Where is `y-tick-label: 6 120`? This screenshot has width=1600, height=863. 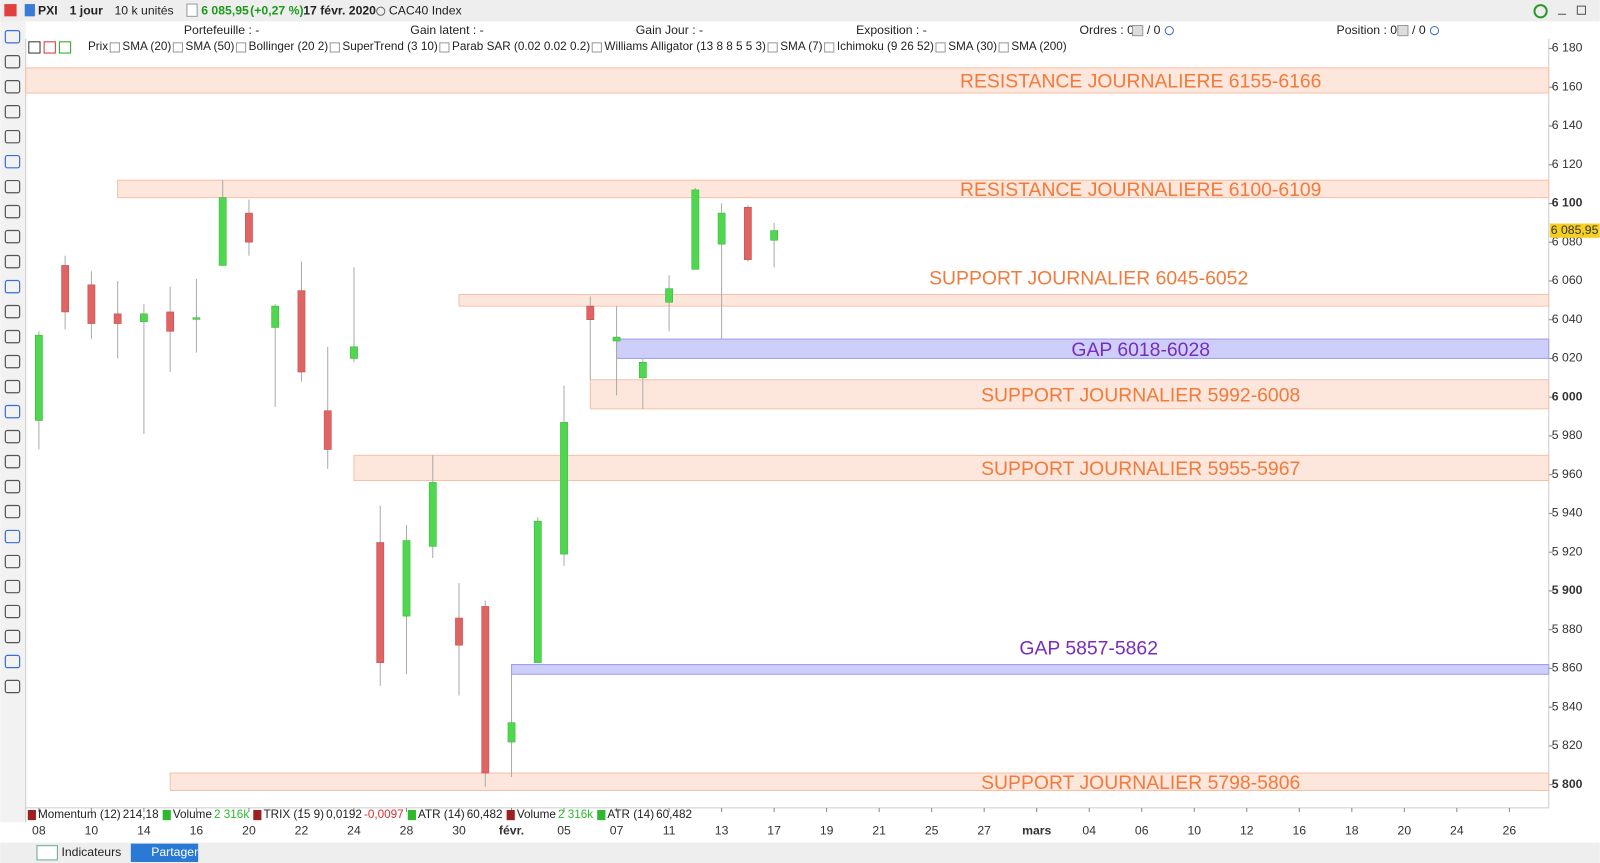
y-tick-label: 6 120 is located at coordinates (1567, 164).